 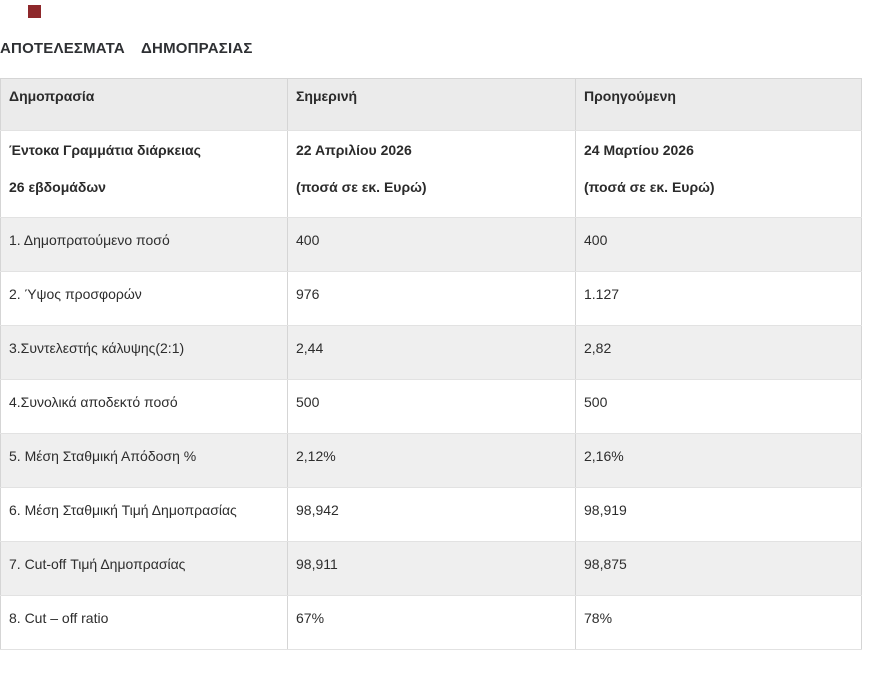 I want to click on table-row: 5. Μέση Σταθμική Απόδοση % 2,12% 2,16%, so click(x=431, y=460).